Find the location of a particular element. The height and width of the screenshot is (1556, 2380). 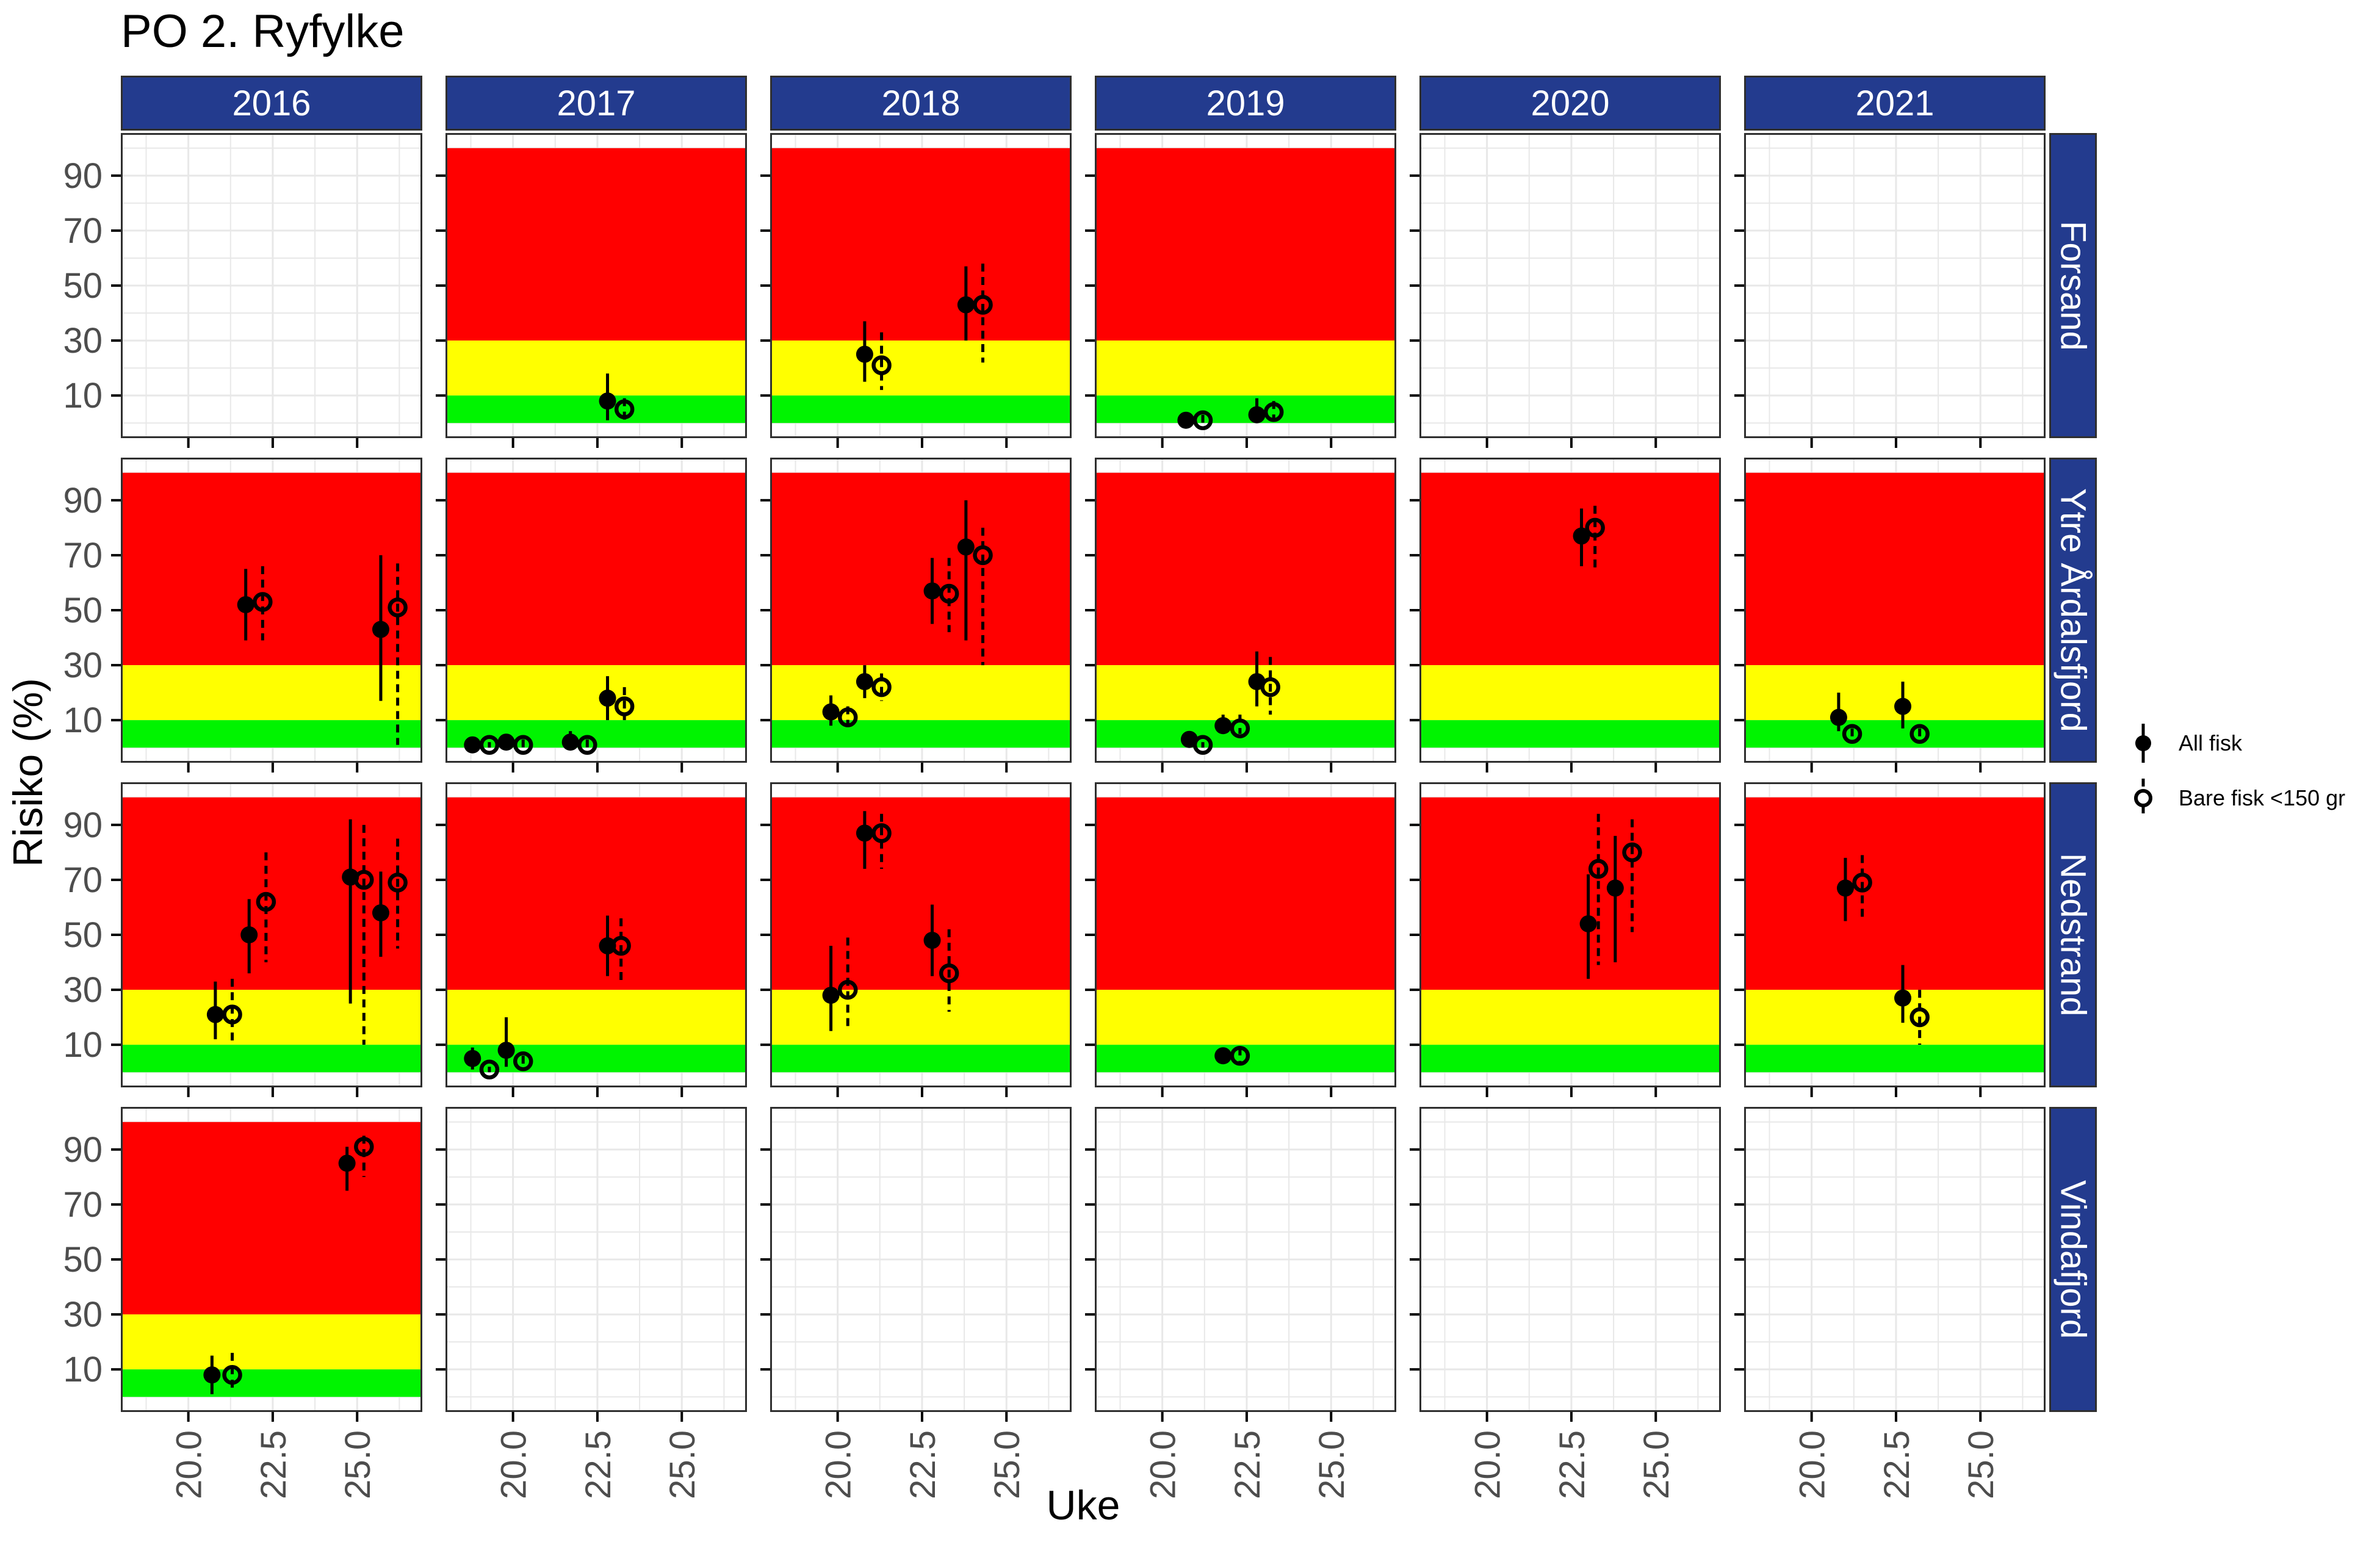

x-tick-labels: 20.0 22.5 25.0 is located at coordinates (274, 1465).